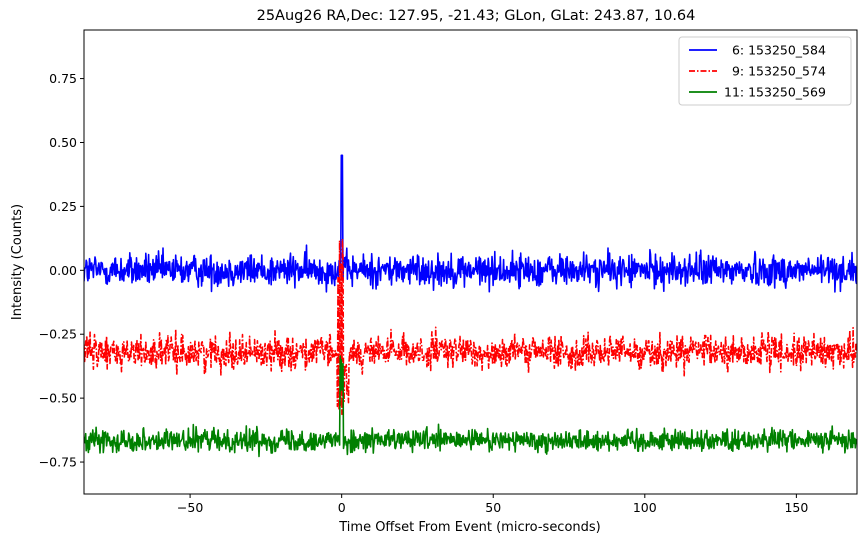 The height and width of the screenshot is (545, 866). I want to click on legend-box, so click(765, 71).